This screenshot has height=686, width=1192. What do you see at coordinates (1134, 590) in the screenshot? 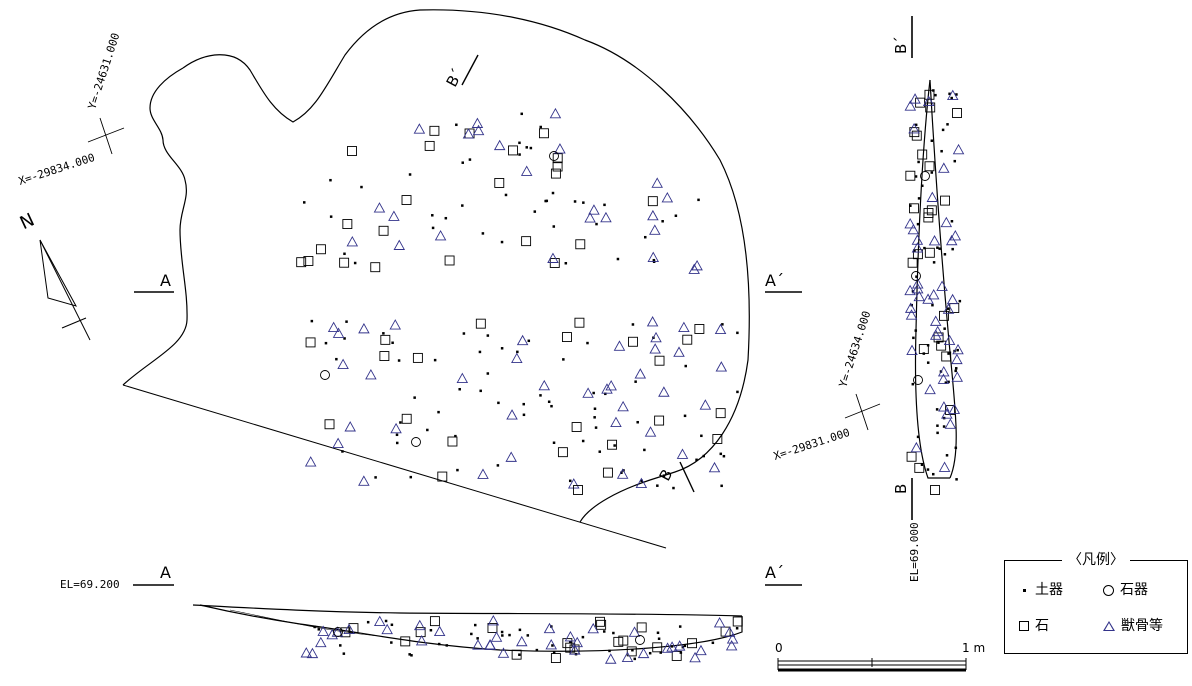
I see `legend-label-stone-tool: 石器` at bounding box center [1134, 590].